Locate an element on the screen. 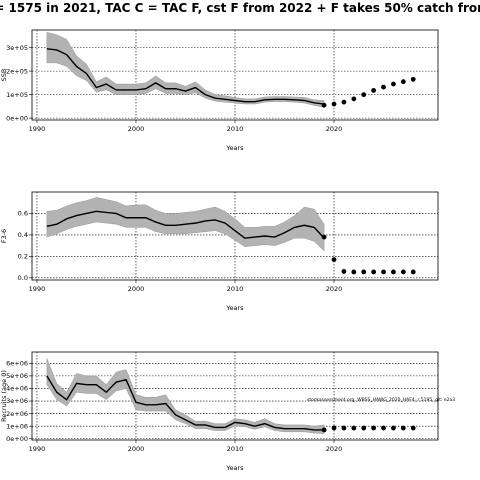 Image resolution: width=480 pixels, height=480 pixels. y-tick-label: 2e+06 is located at coordinates (17, 414).